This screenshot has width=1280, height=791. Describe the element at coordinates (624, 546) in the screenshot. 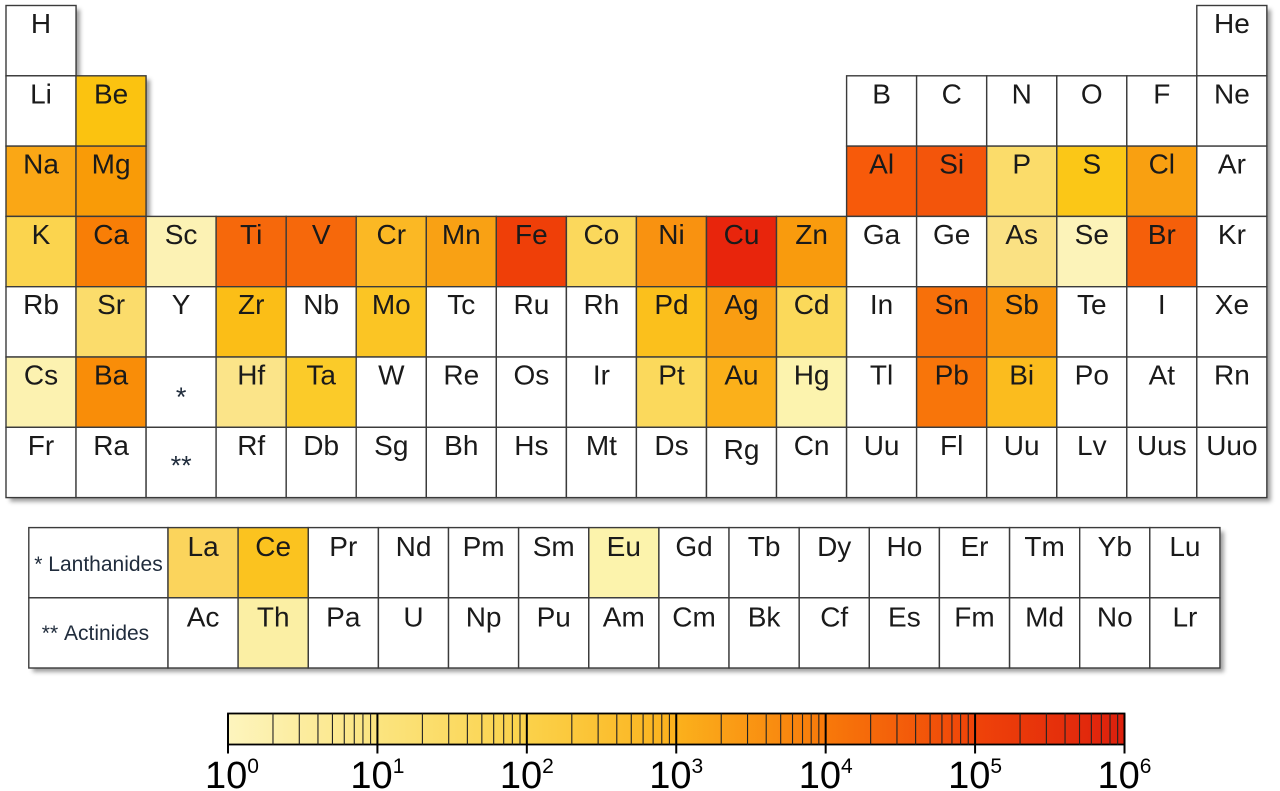

I see `svg-text: Eu` at that location.